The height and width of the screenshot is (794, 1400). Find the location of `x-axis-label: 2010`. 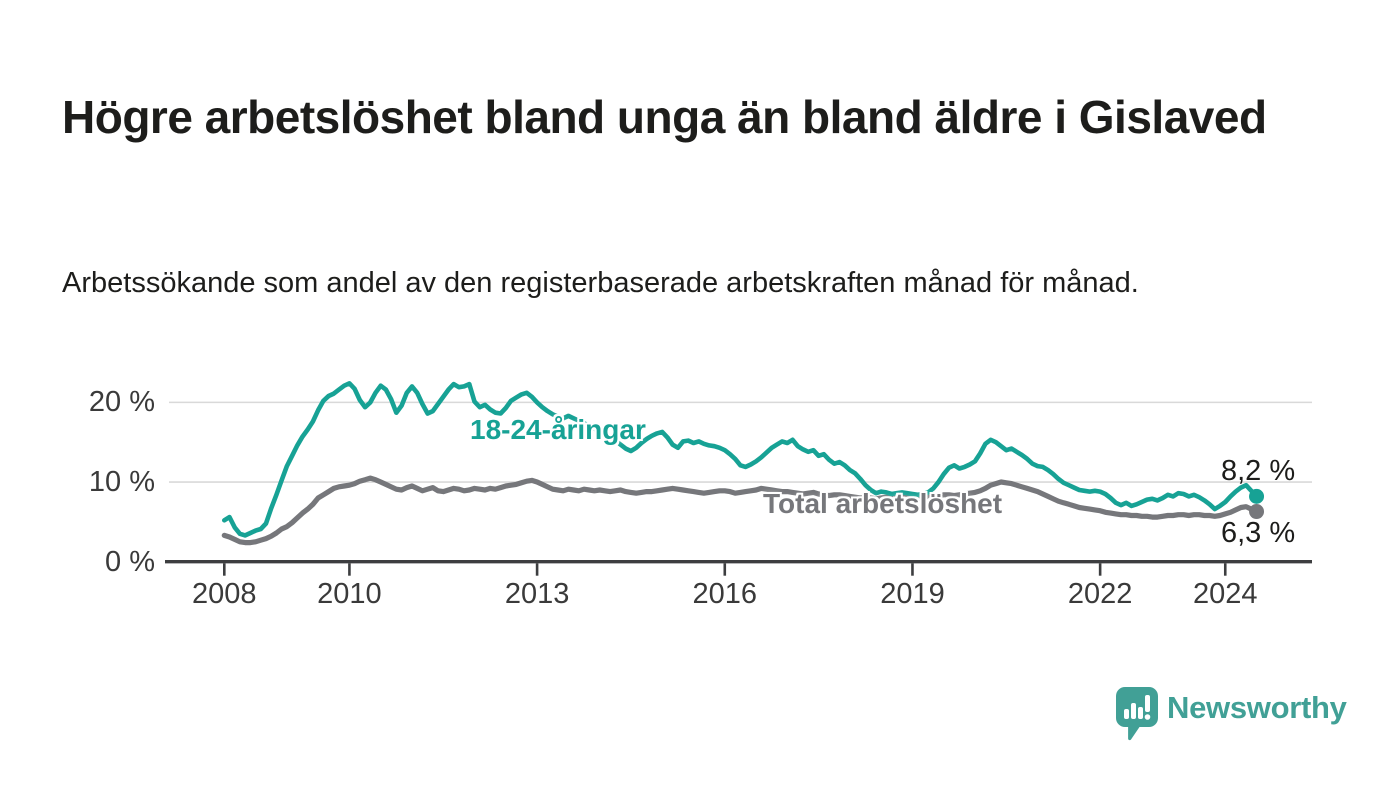

x-axis-label: 2010 is located at coordinates (349, 594).